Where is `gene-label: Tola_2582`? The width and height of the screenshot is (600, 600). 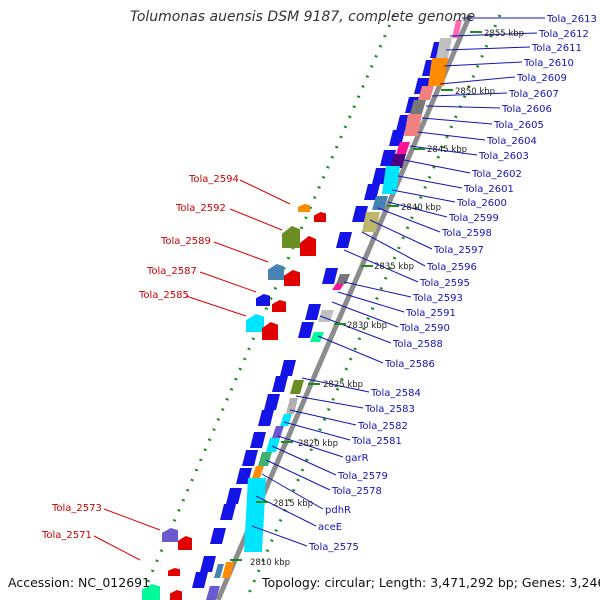
gene-label: Tola_2582 is located at coordinates (382, 426).